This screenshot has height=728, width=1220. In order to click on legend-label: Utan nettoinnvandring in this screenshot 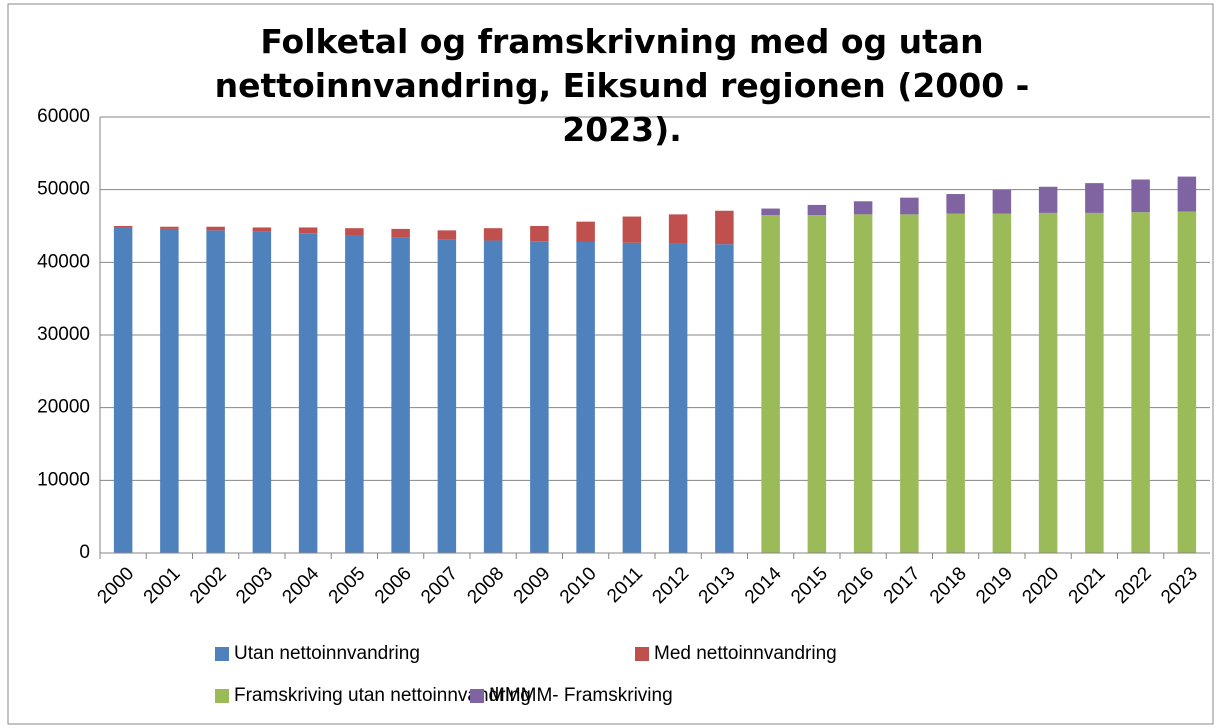, I will do `click(327, 653)`.